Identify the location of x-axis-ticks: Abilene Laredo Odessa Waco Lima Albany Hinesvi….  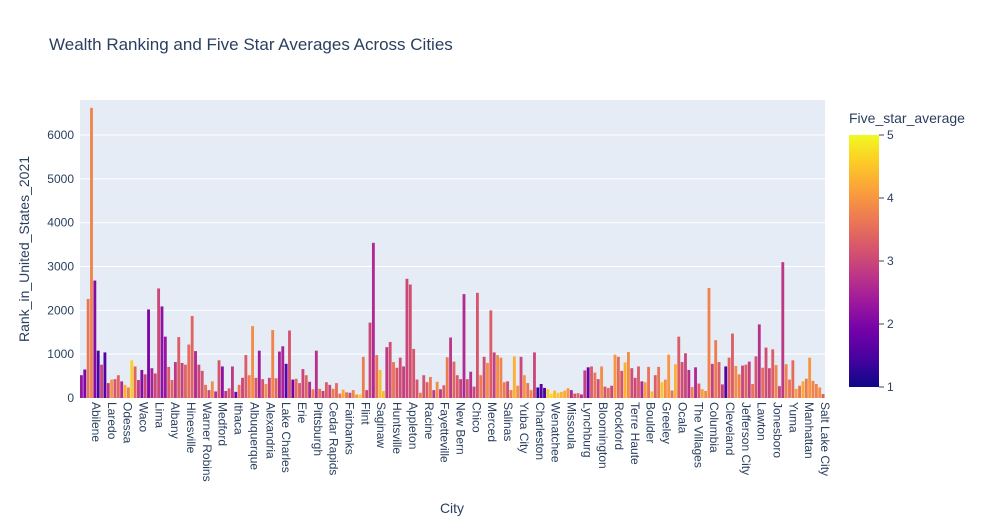
(460, 442).